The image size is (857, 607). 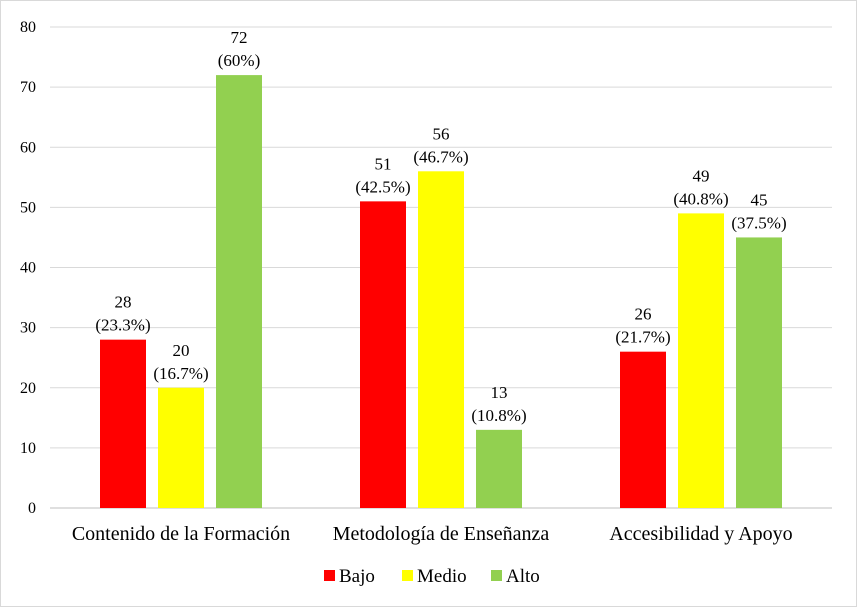 What do you see at coordinates (496, 575) in the screenshot?
I see `legend-swatch-alto` at bounding box center [496, 575].